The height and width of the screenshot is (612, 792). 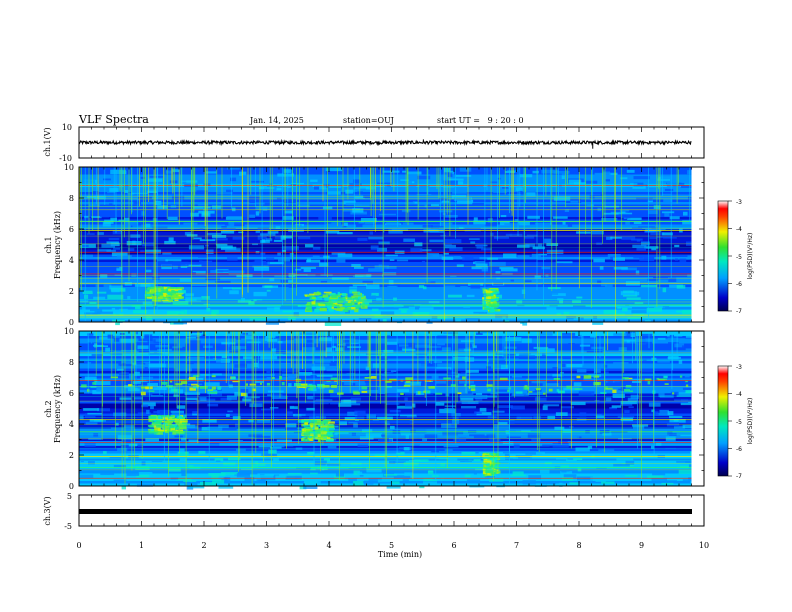 What do you see at coordinates (697, 408) in the screenshot?
I see `spec-empty-strip` at bounding box center [697, 408].